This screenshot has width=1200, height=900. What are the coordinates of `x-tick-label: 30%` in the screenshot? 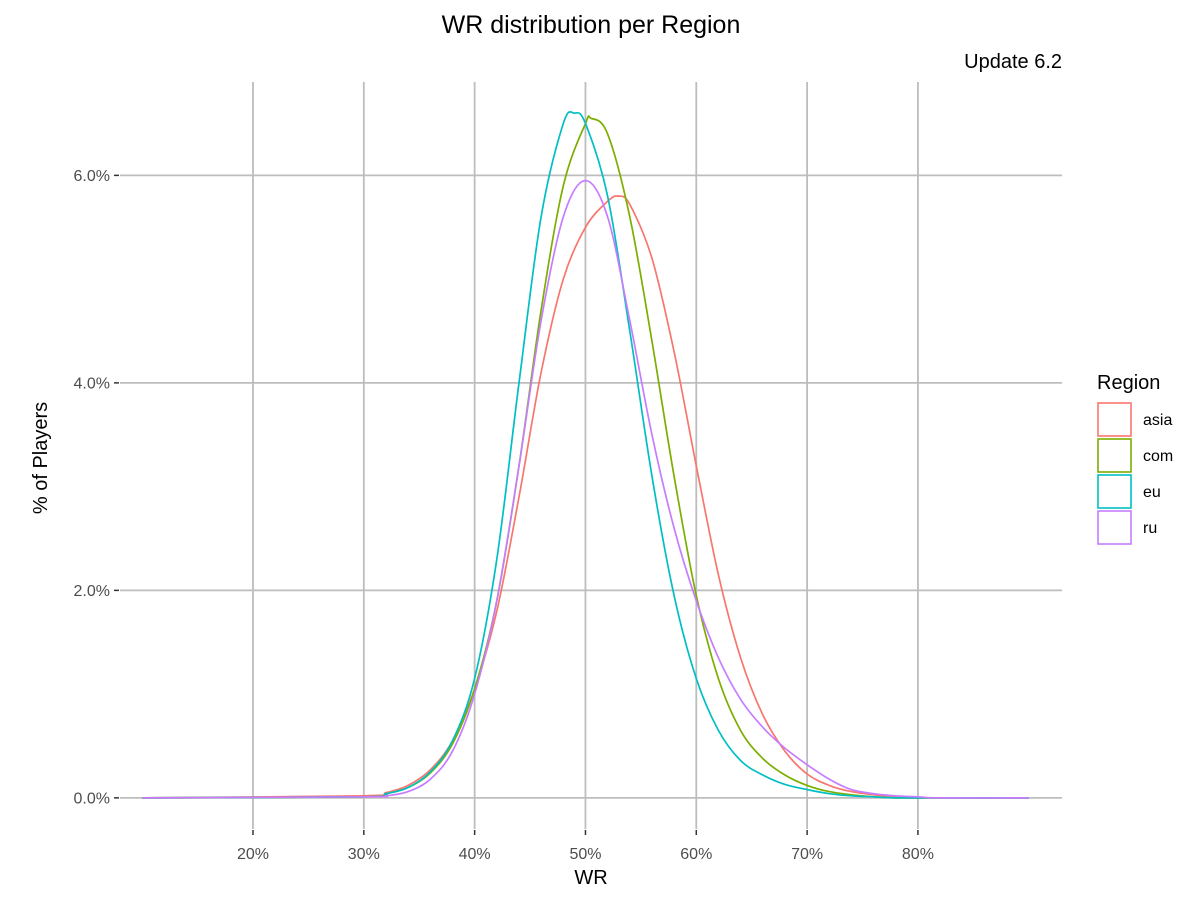 It's located at (364, 854).